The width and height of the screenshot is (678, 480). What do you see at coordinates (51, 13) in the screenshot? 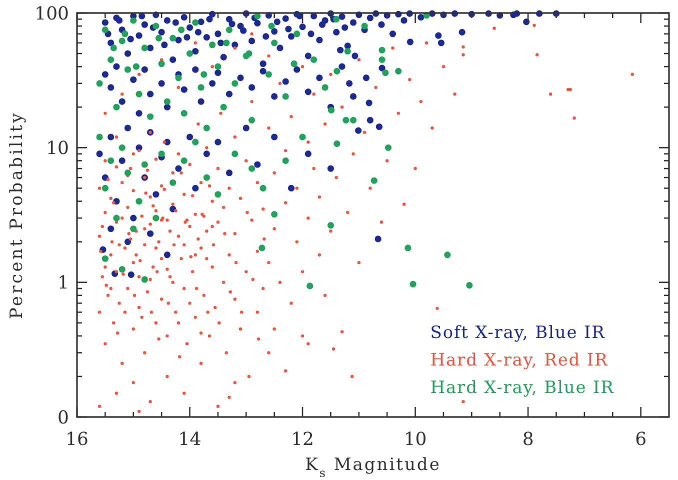
I see `y-tick-label: 100` at bounding box center [51, 13].